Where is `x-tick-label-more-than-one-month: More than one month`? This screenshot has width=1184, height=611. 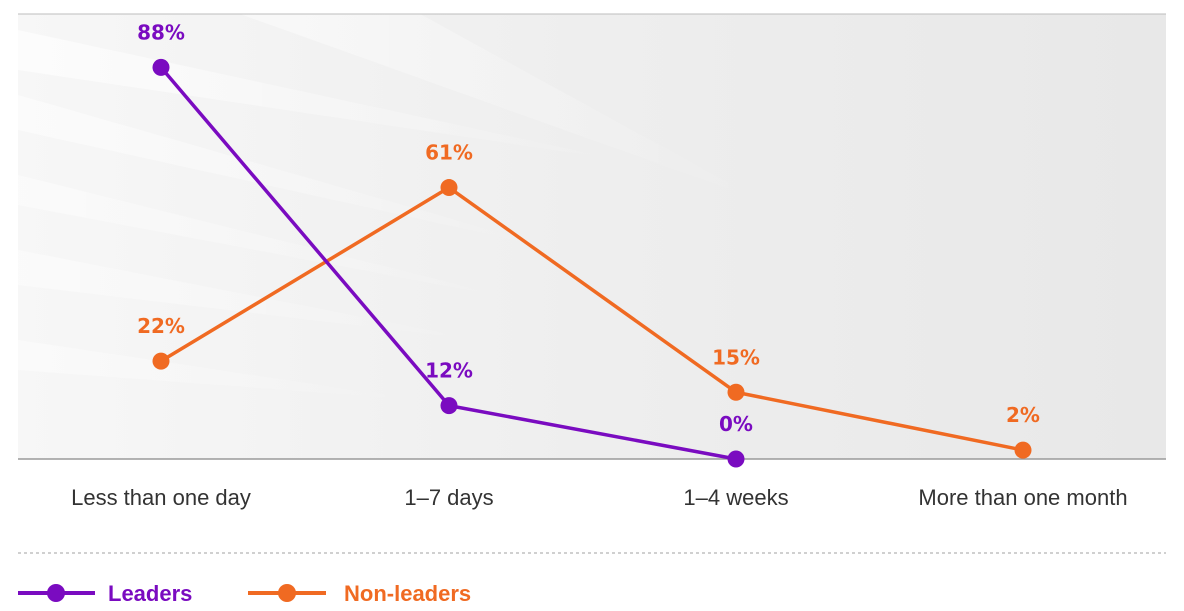 x-tick-label-more-than-one-month: More than one month is located at coordinates (1022, 497).